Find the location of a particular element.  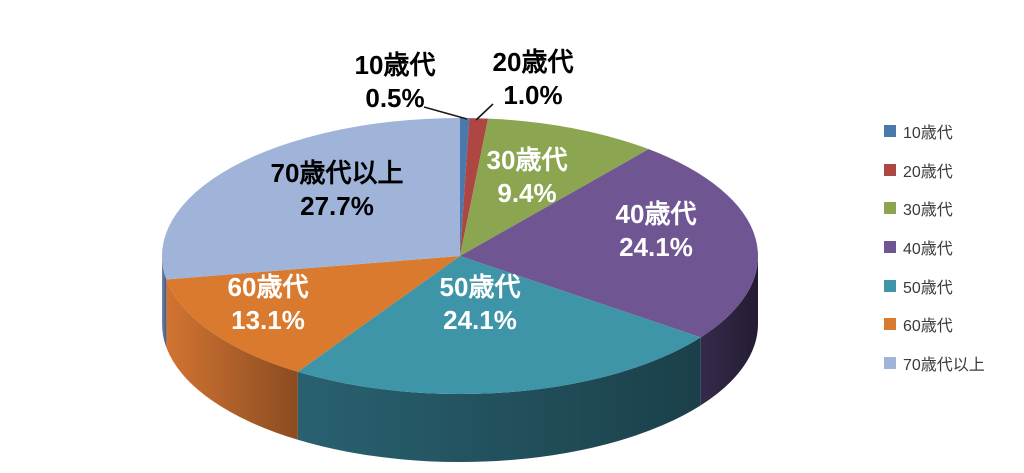

leader-line-age-20s is located at coordinates (484, 112).